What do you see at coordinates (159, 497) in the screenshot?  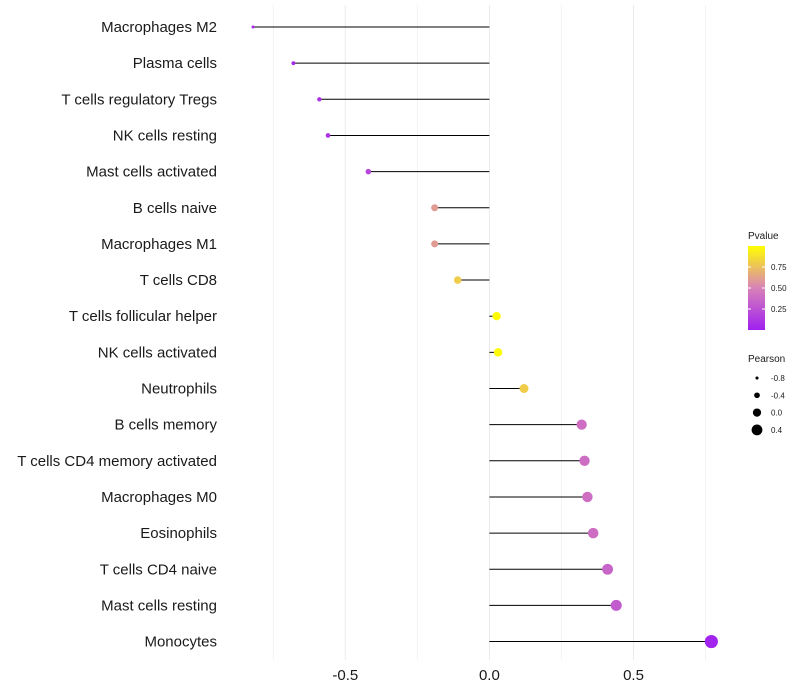 I see `category-label: Macrophages M0` at bounding box center [159, 497].